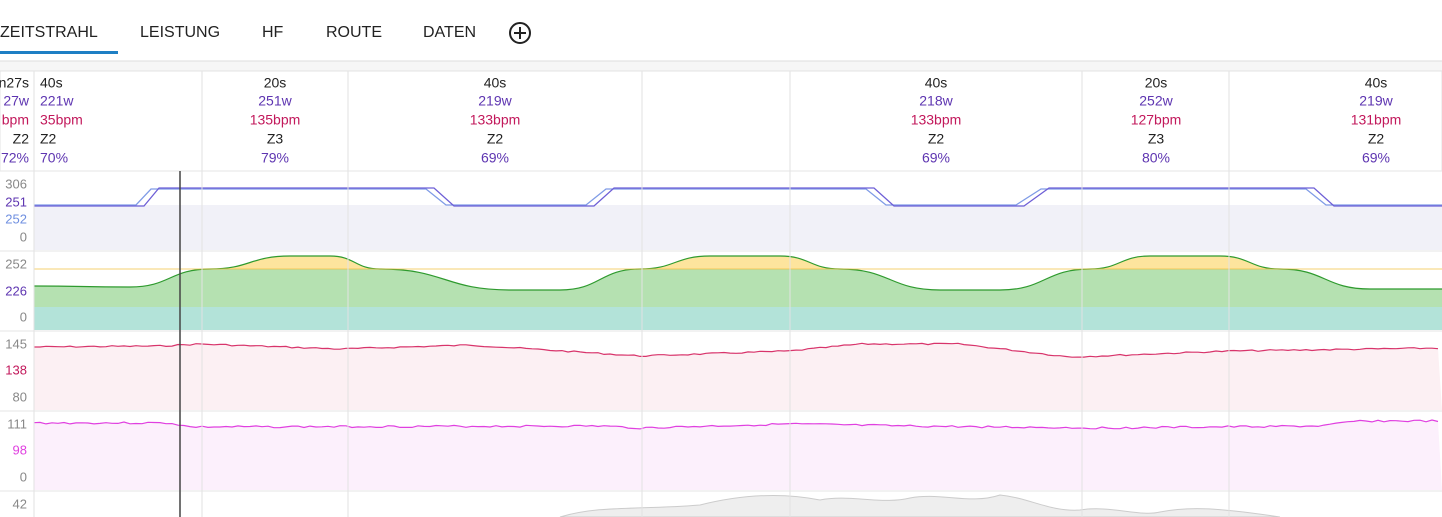 Image resolution: width=1442 pixels, height=517 pixels. I want to click on zone-line, so click(737, 273).